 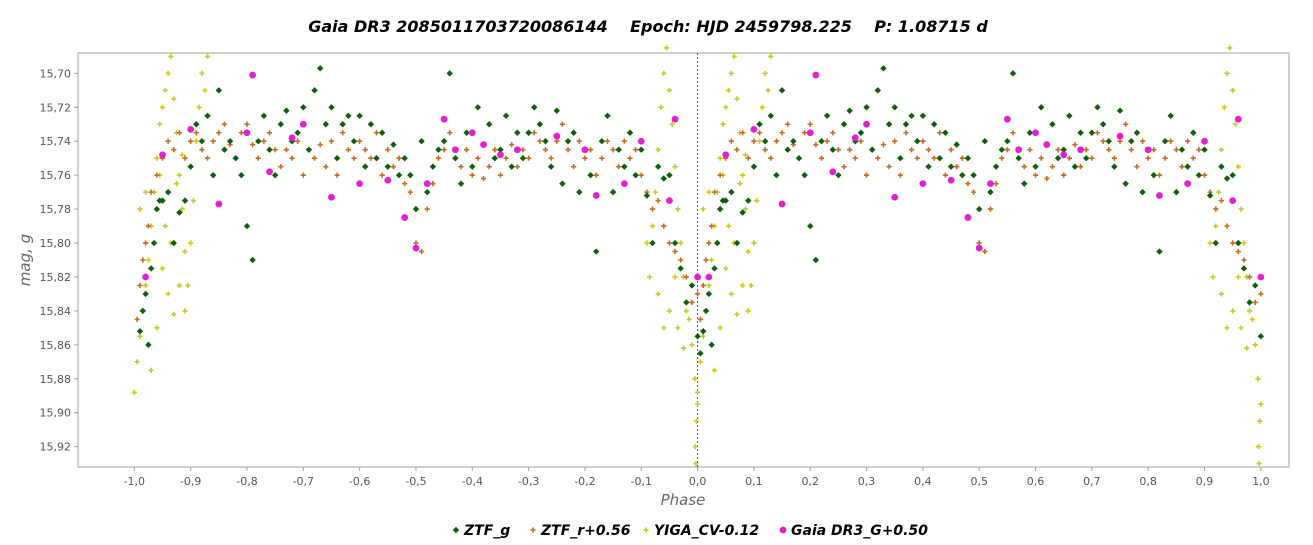 What do you see at coordinates (472, 481) in the screenshot?
I see `x-tick-label: -0,4` at bounding box center [472, 481].